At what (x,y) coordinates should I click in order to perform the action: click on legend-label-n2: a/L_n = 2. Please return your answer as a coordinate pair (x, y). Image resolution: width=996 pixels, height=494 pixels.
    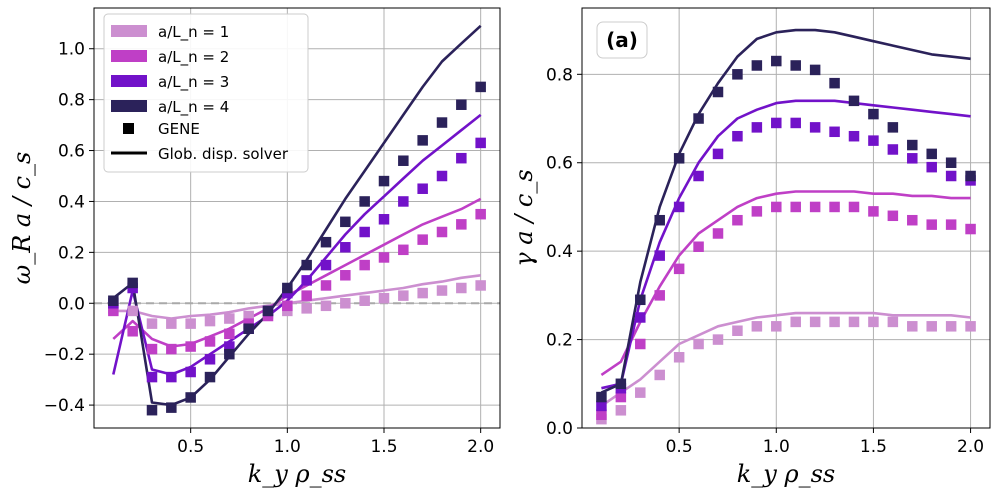
    Looking at the image, I should click on (193, 57).